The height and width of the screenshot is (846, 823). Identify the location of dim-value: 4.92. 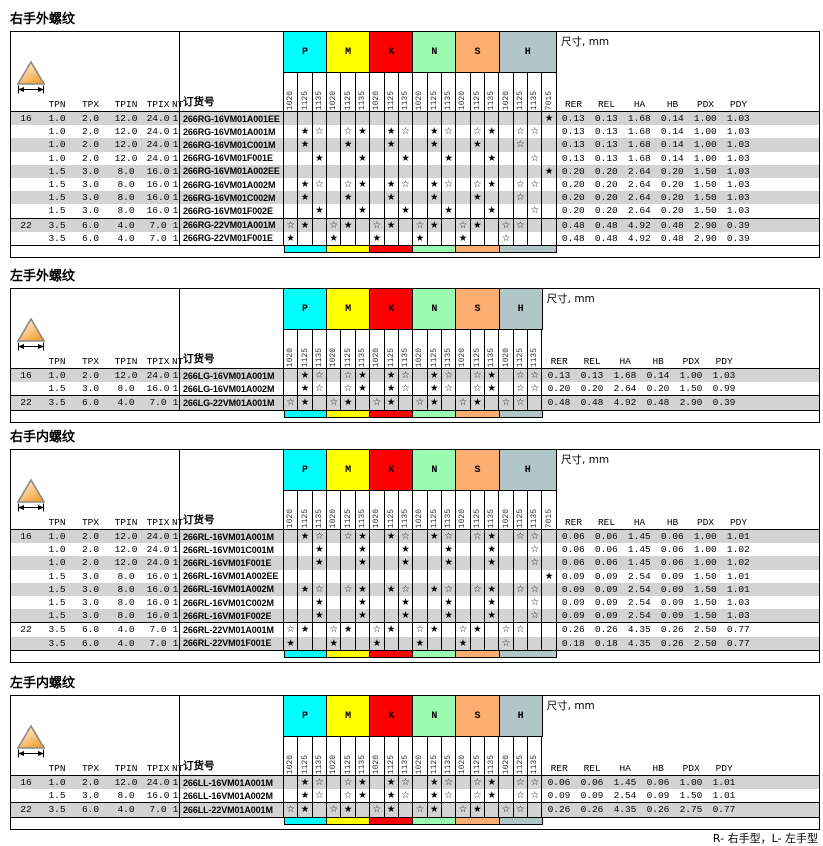
(639, 225).